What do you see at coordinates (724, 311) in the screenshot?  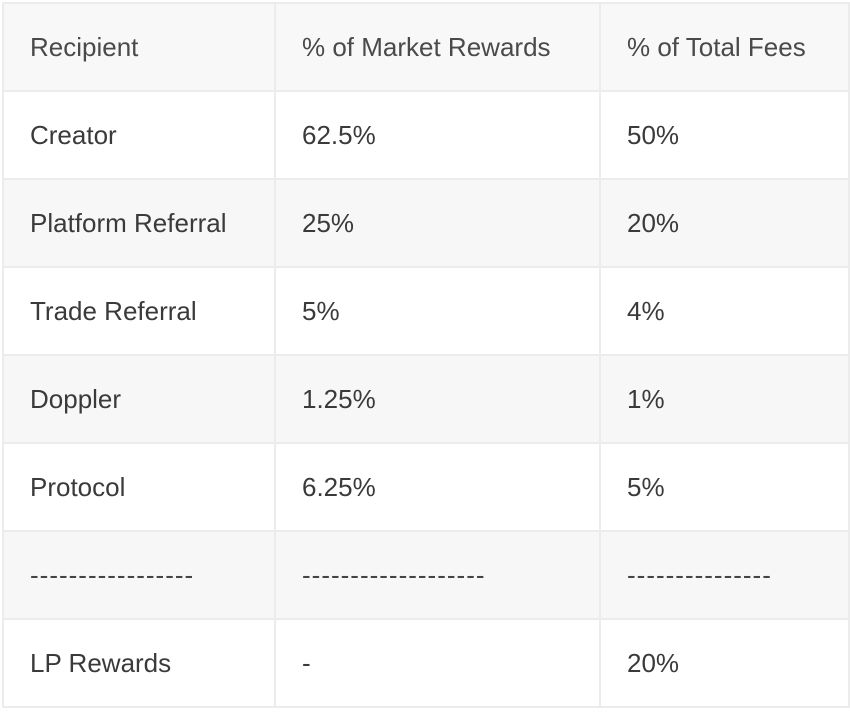 I see `cell-total-fees: 4%` at bounding box center [724, 311].